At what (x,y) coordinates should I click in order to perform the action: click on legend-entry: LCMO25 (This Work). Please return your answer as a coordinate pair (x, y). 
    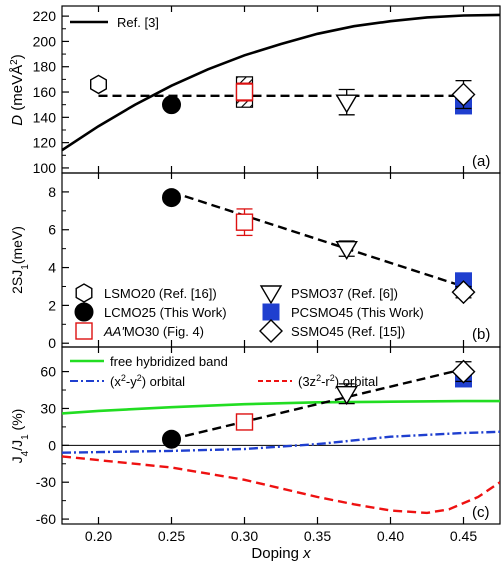
    Looking at the image, I should click on (150, 312).